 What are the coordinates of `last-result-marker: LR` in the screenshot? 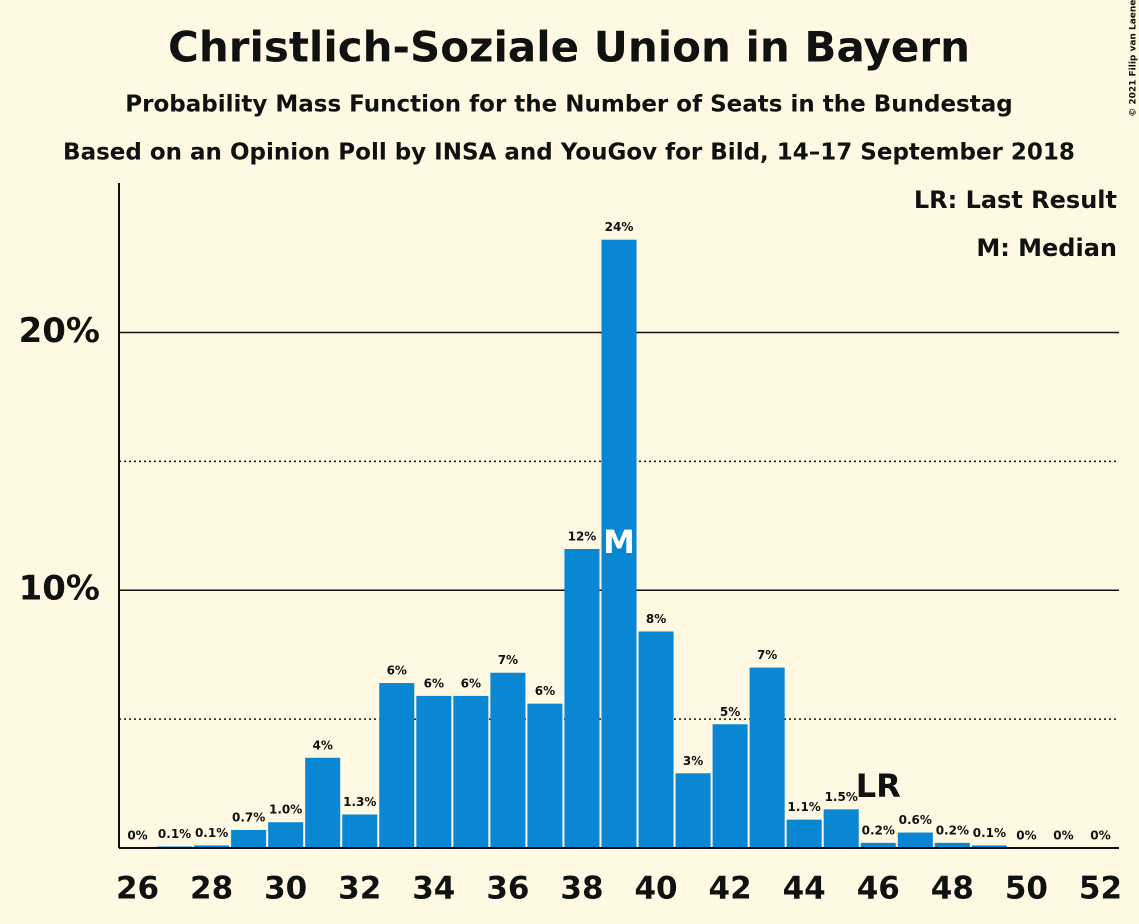 It's located at (878, 786).